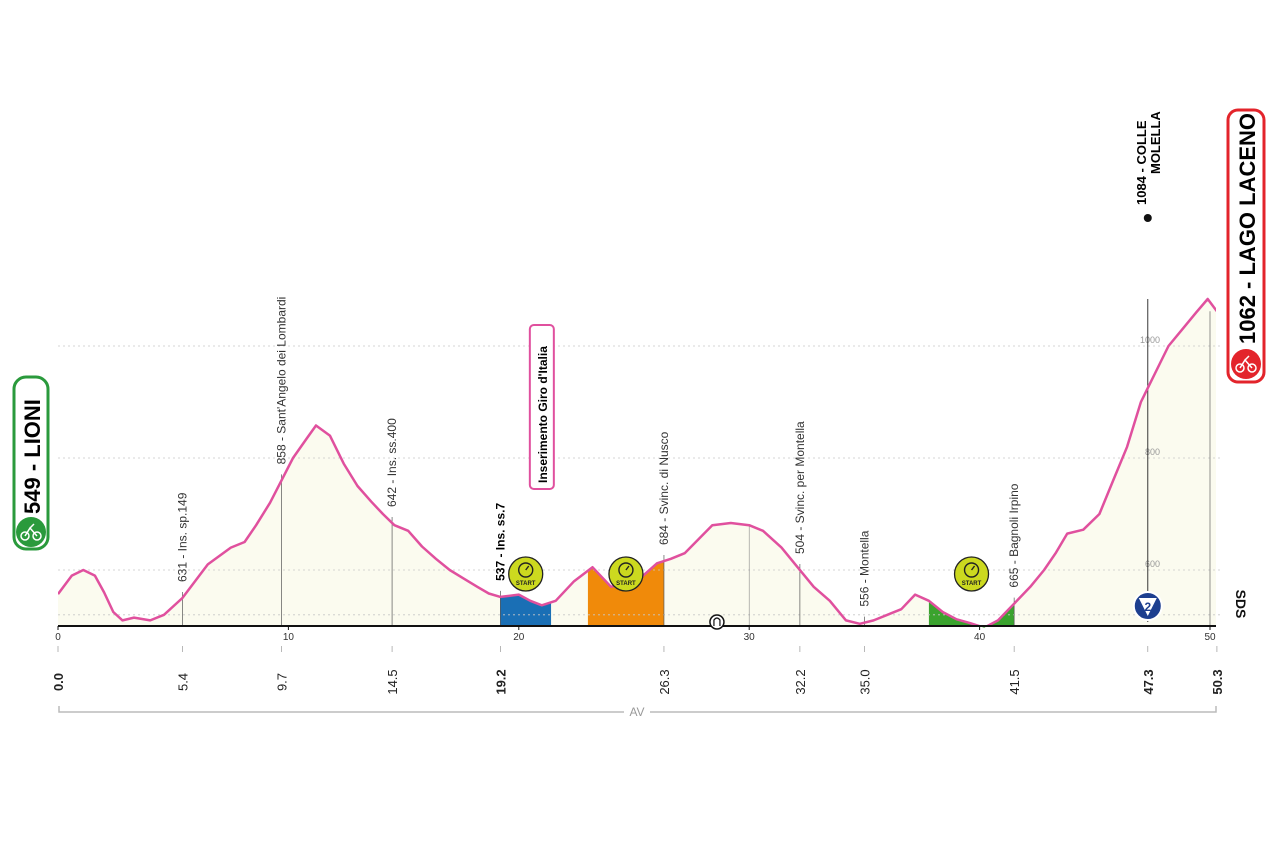 Image resolution: width=1280 pixels, height=852 pixels. I want to click on bike-wheel-front, so click(37, 536).